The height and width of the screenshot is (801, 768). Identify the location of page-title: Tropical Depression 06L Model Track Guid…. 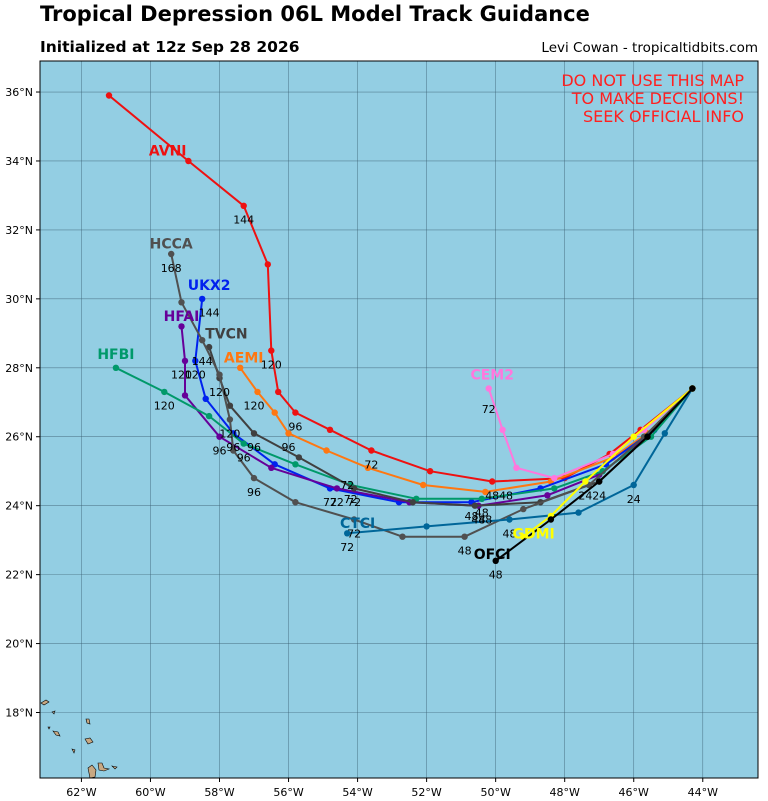
(315, 14).